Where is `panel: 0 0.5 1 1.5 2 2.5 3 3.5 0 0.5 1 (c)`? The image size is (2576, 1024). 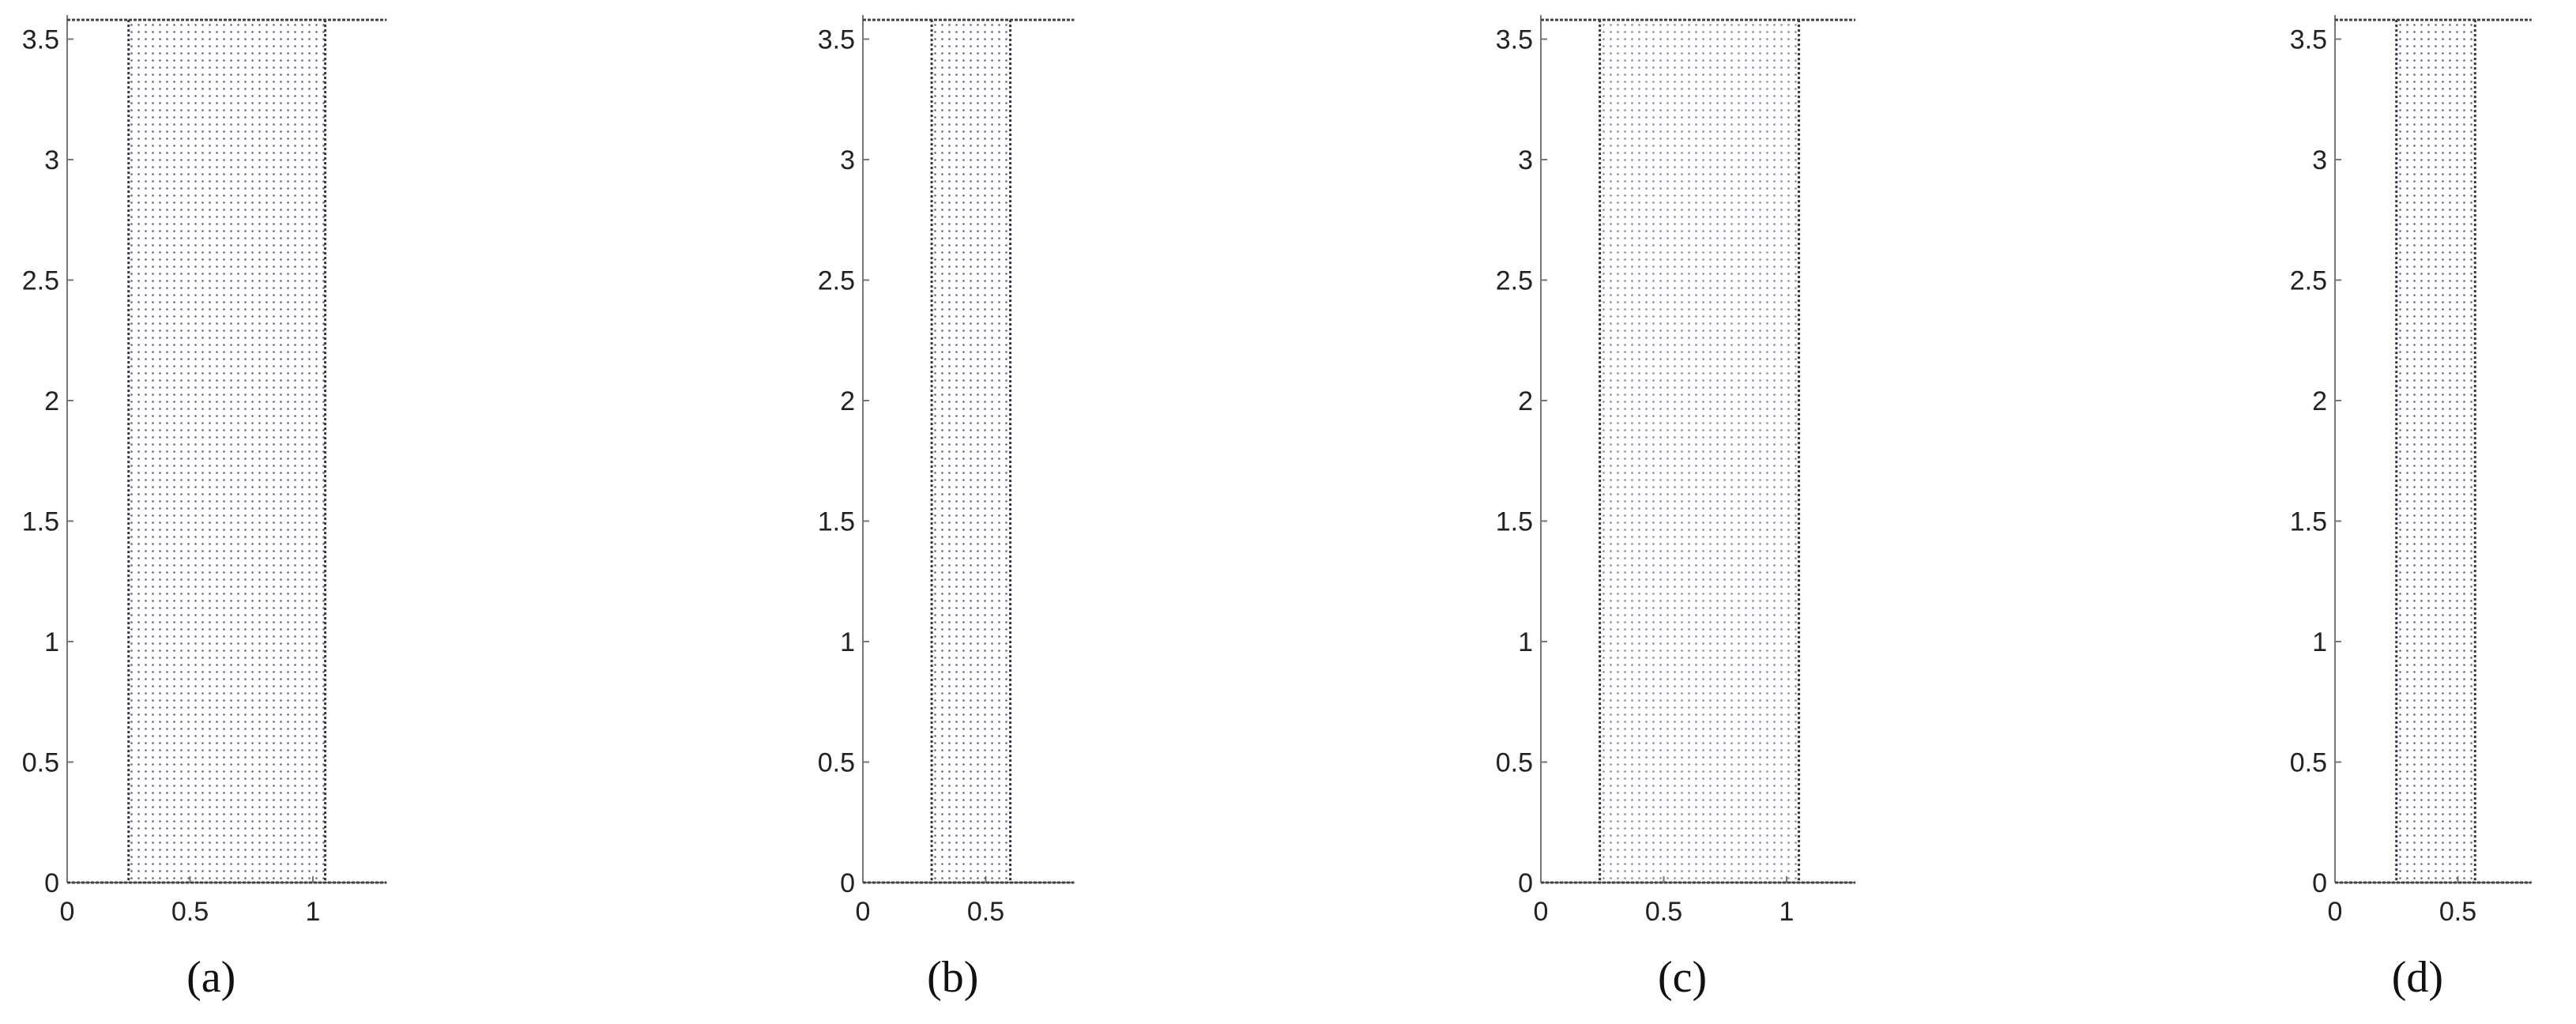 panel: 0 0.5 1 1.5 2 2.5 3 3.5 0 0.5 1 (c) is located at coordinates (1676, 508).